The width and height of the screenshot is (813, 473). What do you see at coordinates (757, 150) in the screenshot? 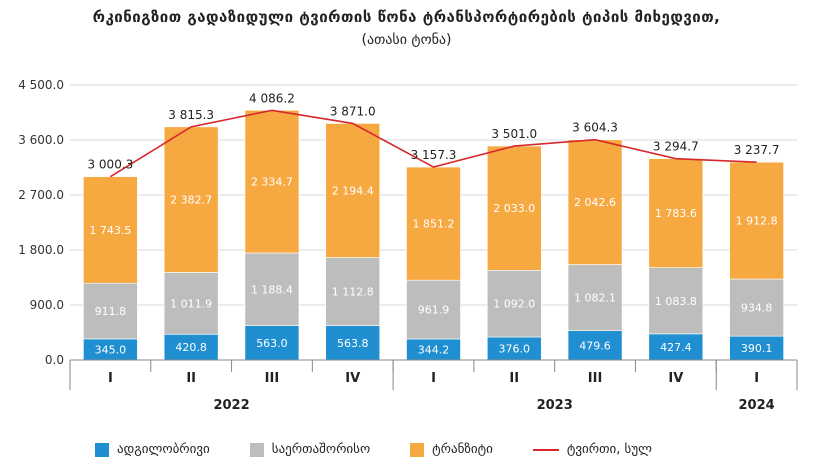
I see `total-label: 3 237.7` at bounding box center [757, 150].